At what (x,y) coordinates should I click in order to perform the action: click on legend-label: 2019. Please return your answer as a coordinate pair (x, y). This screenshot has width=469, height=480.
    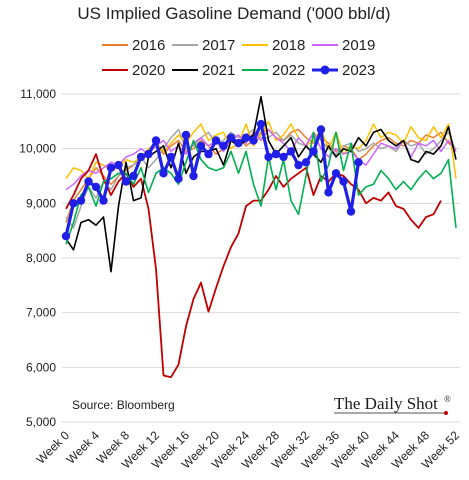
    Looking at the image, I should click on (358, 45).